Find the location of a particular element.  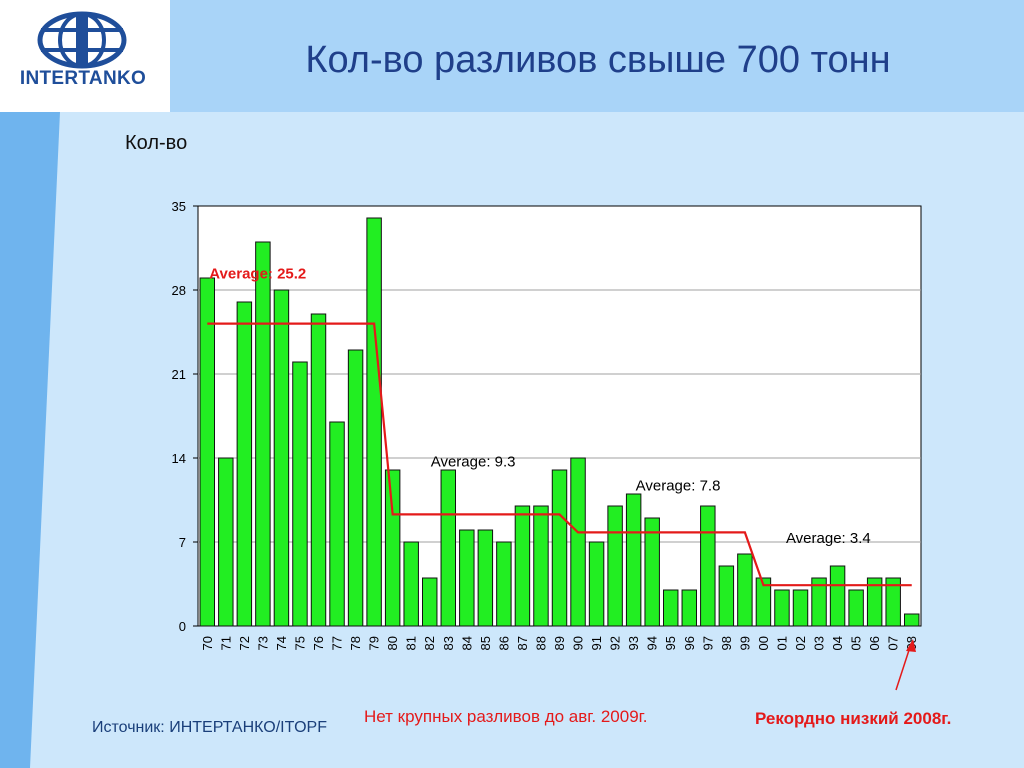

x-tick-label: 92 is located at coordinates (615, 643).